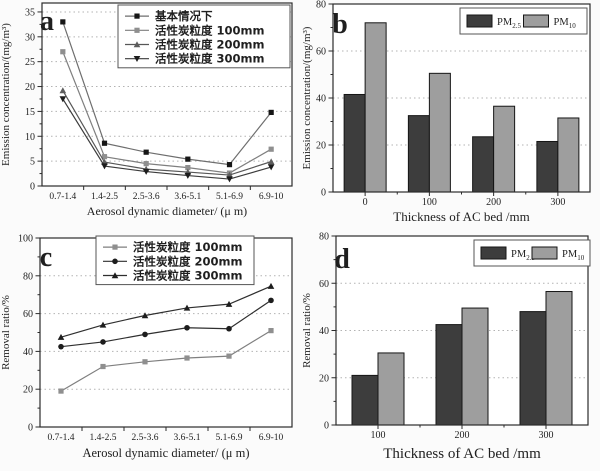  I want to click on panel-letter: d, so click(342, 259).